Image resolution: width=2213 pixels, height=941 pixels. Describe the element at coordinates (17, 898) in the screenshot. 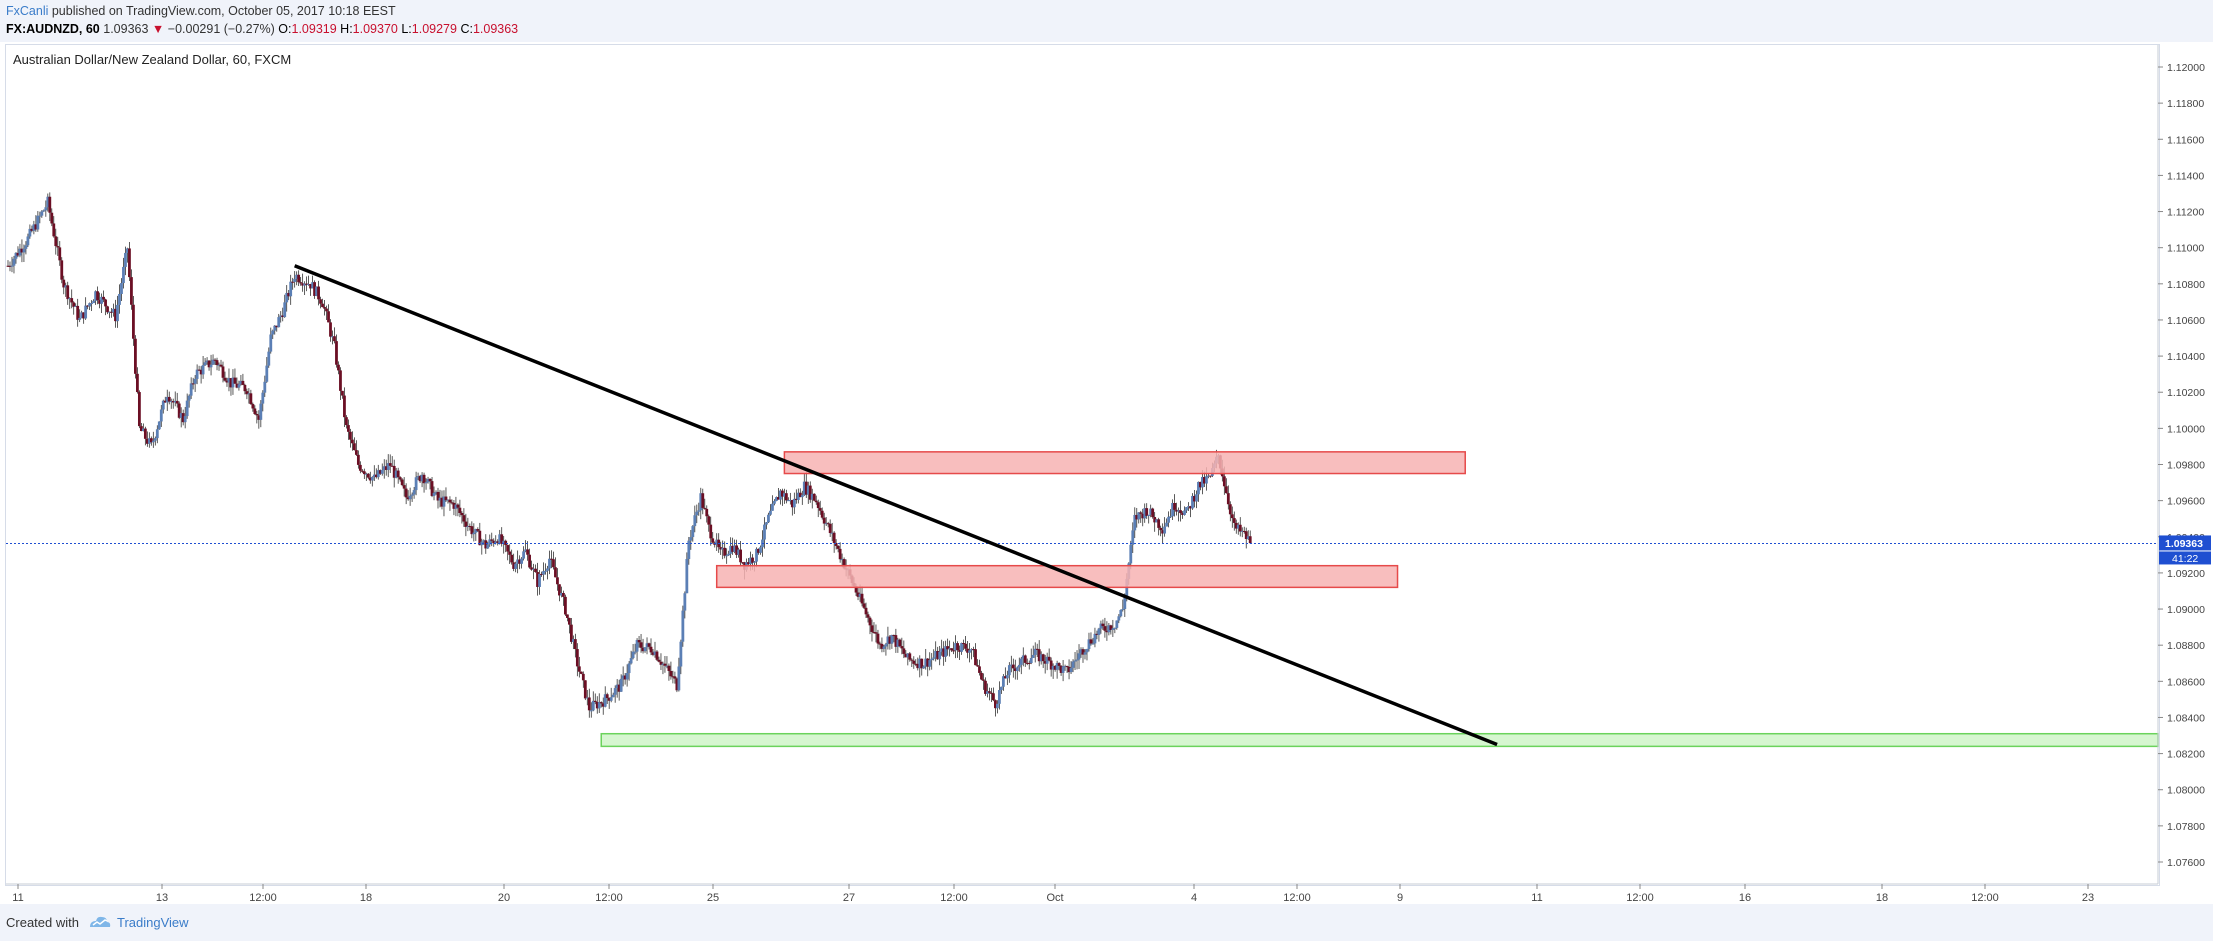

I see `x-tick-label: 11` at that location.